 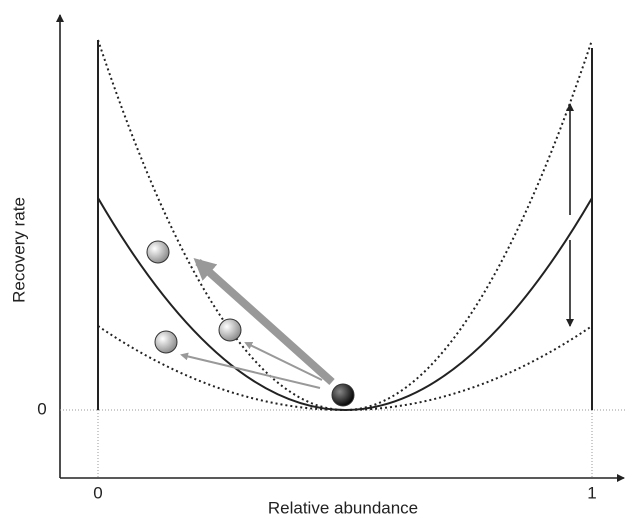 I want to click on shift-arrows, so click(x=257, y=323).